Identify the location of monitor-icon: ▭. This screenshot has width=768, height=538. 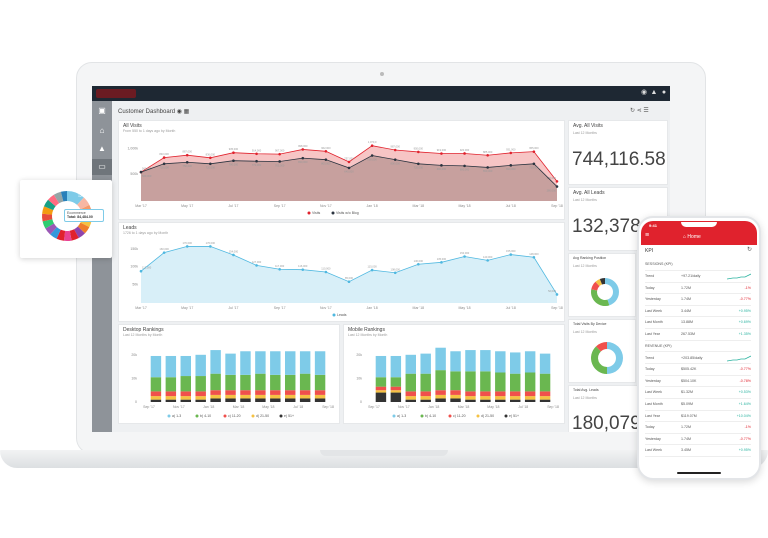
(102, 167).